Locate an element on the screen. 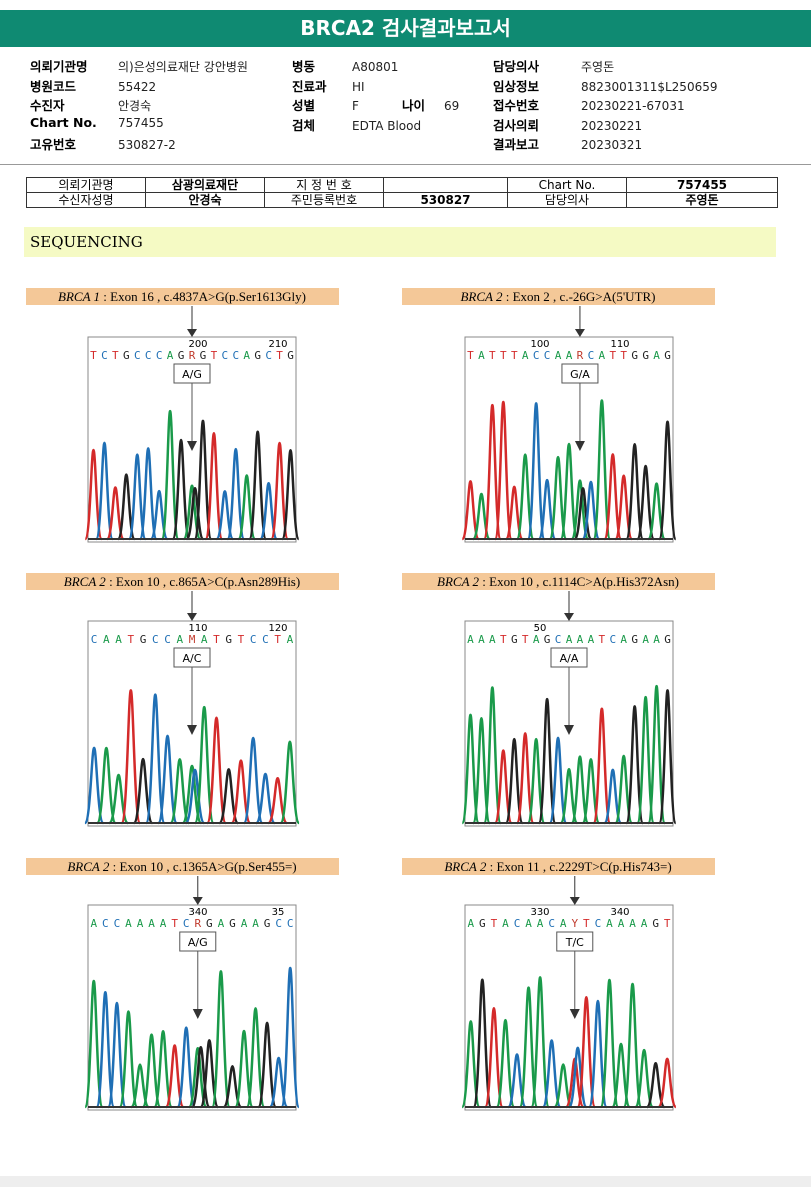 The width and height of the screenshot is (811, 1187). variant-label-bar is located at coordinates (558, 296).